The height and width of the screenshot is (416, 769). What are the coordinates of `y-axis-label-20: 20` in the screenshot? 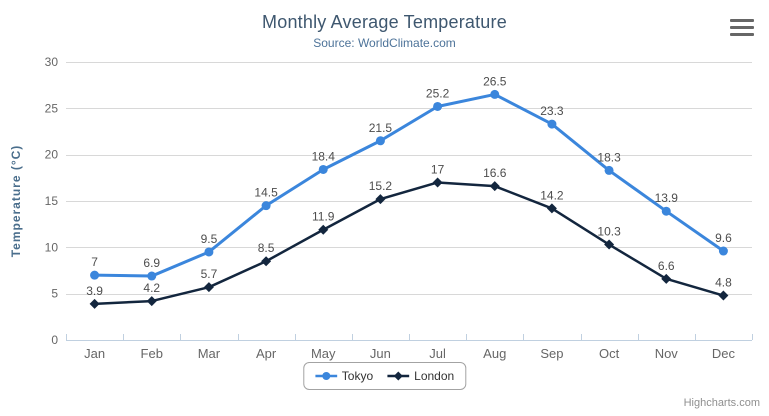 It's located at (52, 155).